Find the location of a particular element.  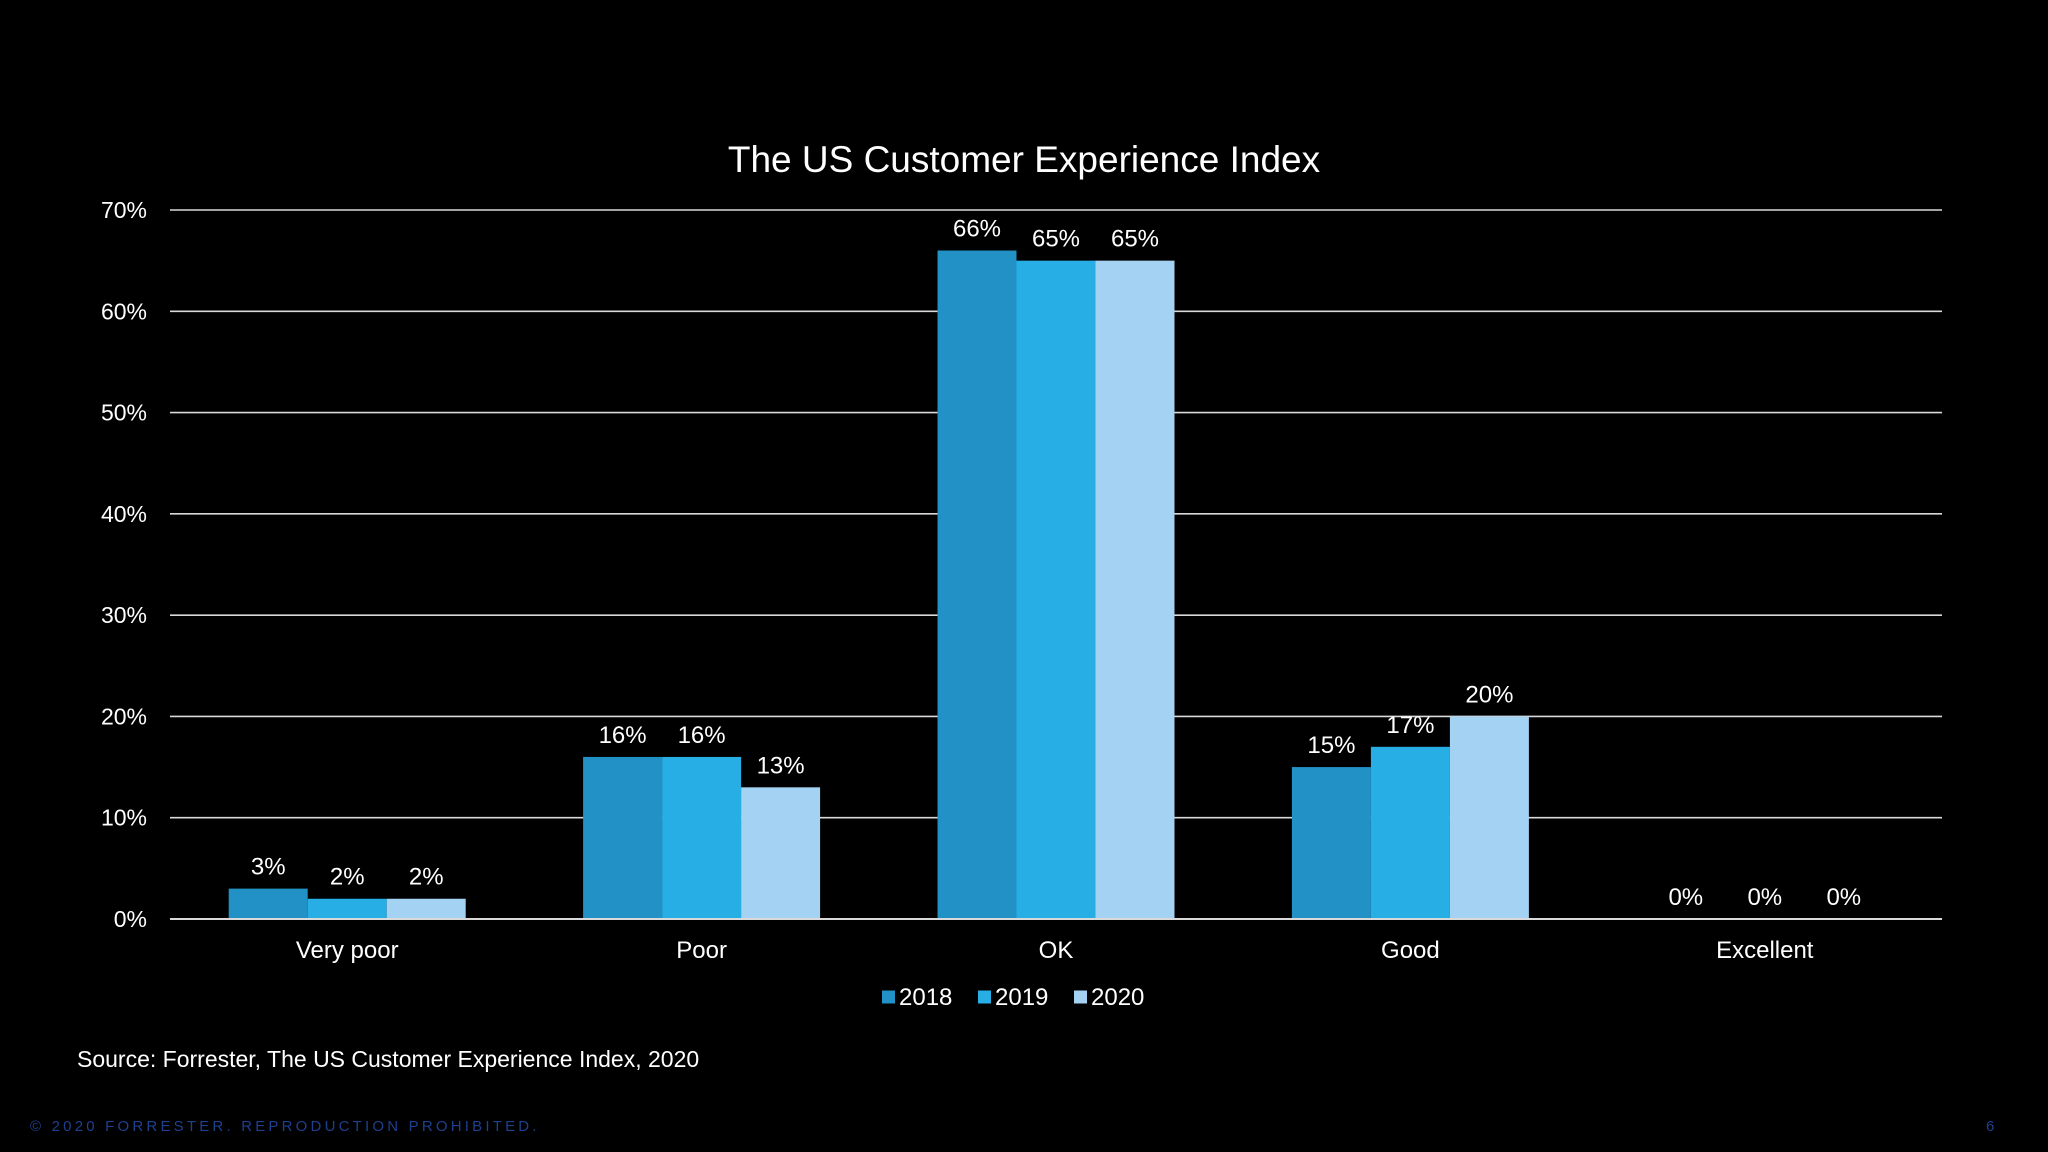

bar-2020-very-poor is located at coordinates (426, 908).